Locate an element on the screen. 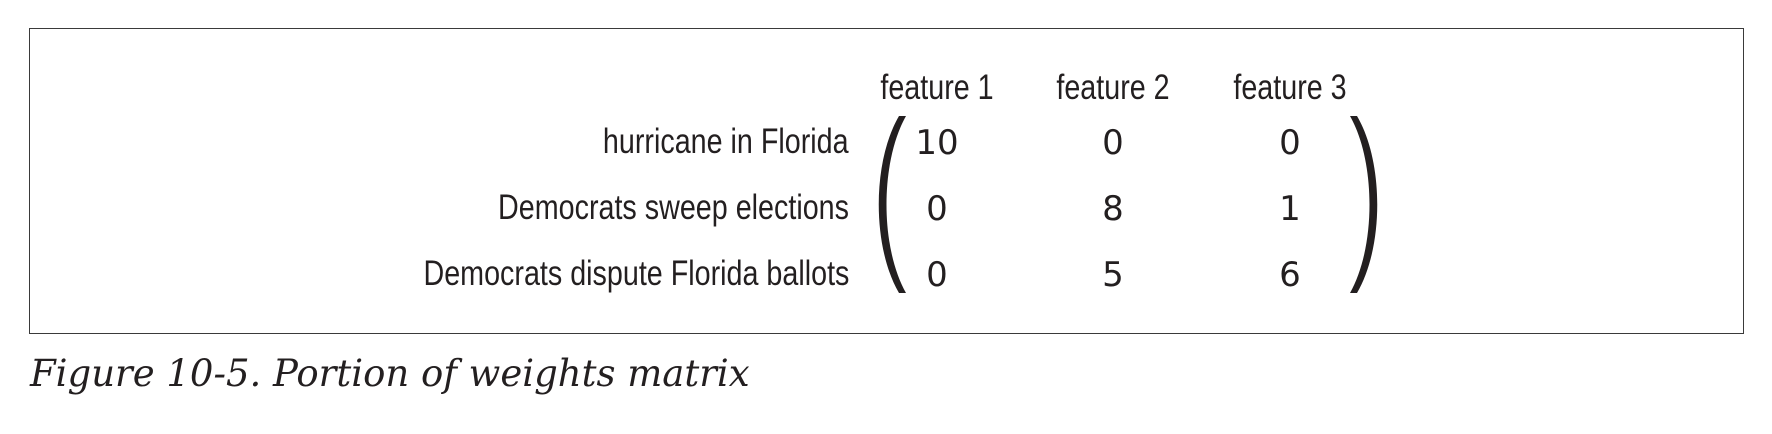  matrix-cell-r2-c2: 8 is located at coordinates (1113, 209).